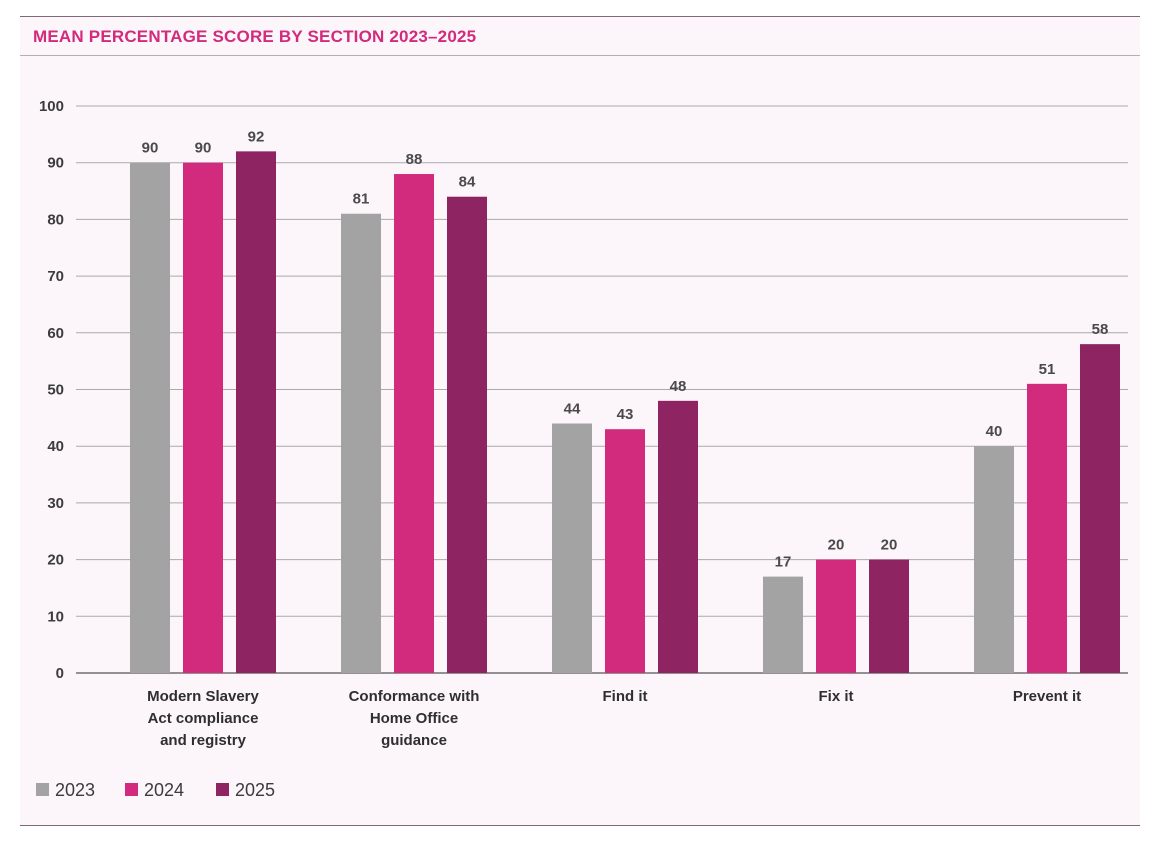 Image resolution: width=1154 pixels, height=842 pixels. Describe the element at coordinates (1047, 696) in the screenshot. I see `category-label: Prevent it` at that location.